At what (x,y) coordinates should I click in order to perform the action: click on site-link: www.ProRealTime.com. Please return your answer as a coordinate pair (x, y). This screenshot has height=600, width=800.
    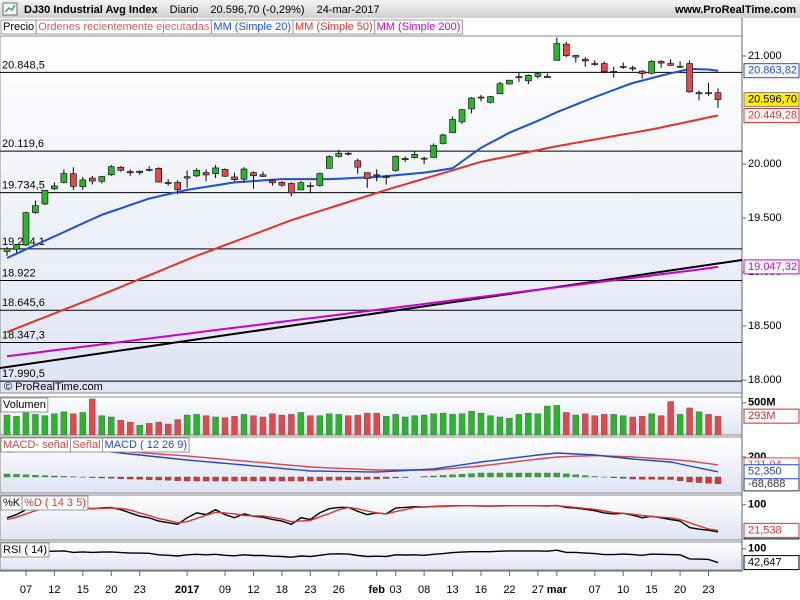
    Looking at the image, I should click on (735, 10).